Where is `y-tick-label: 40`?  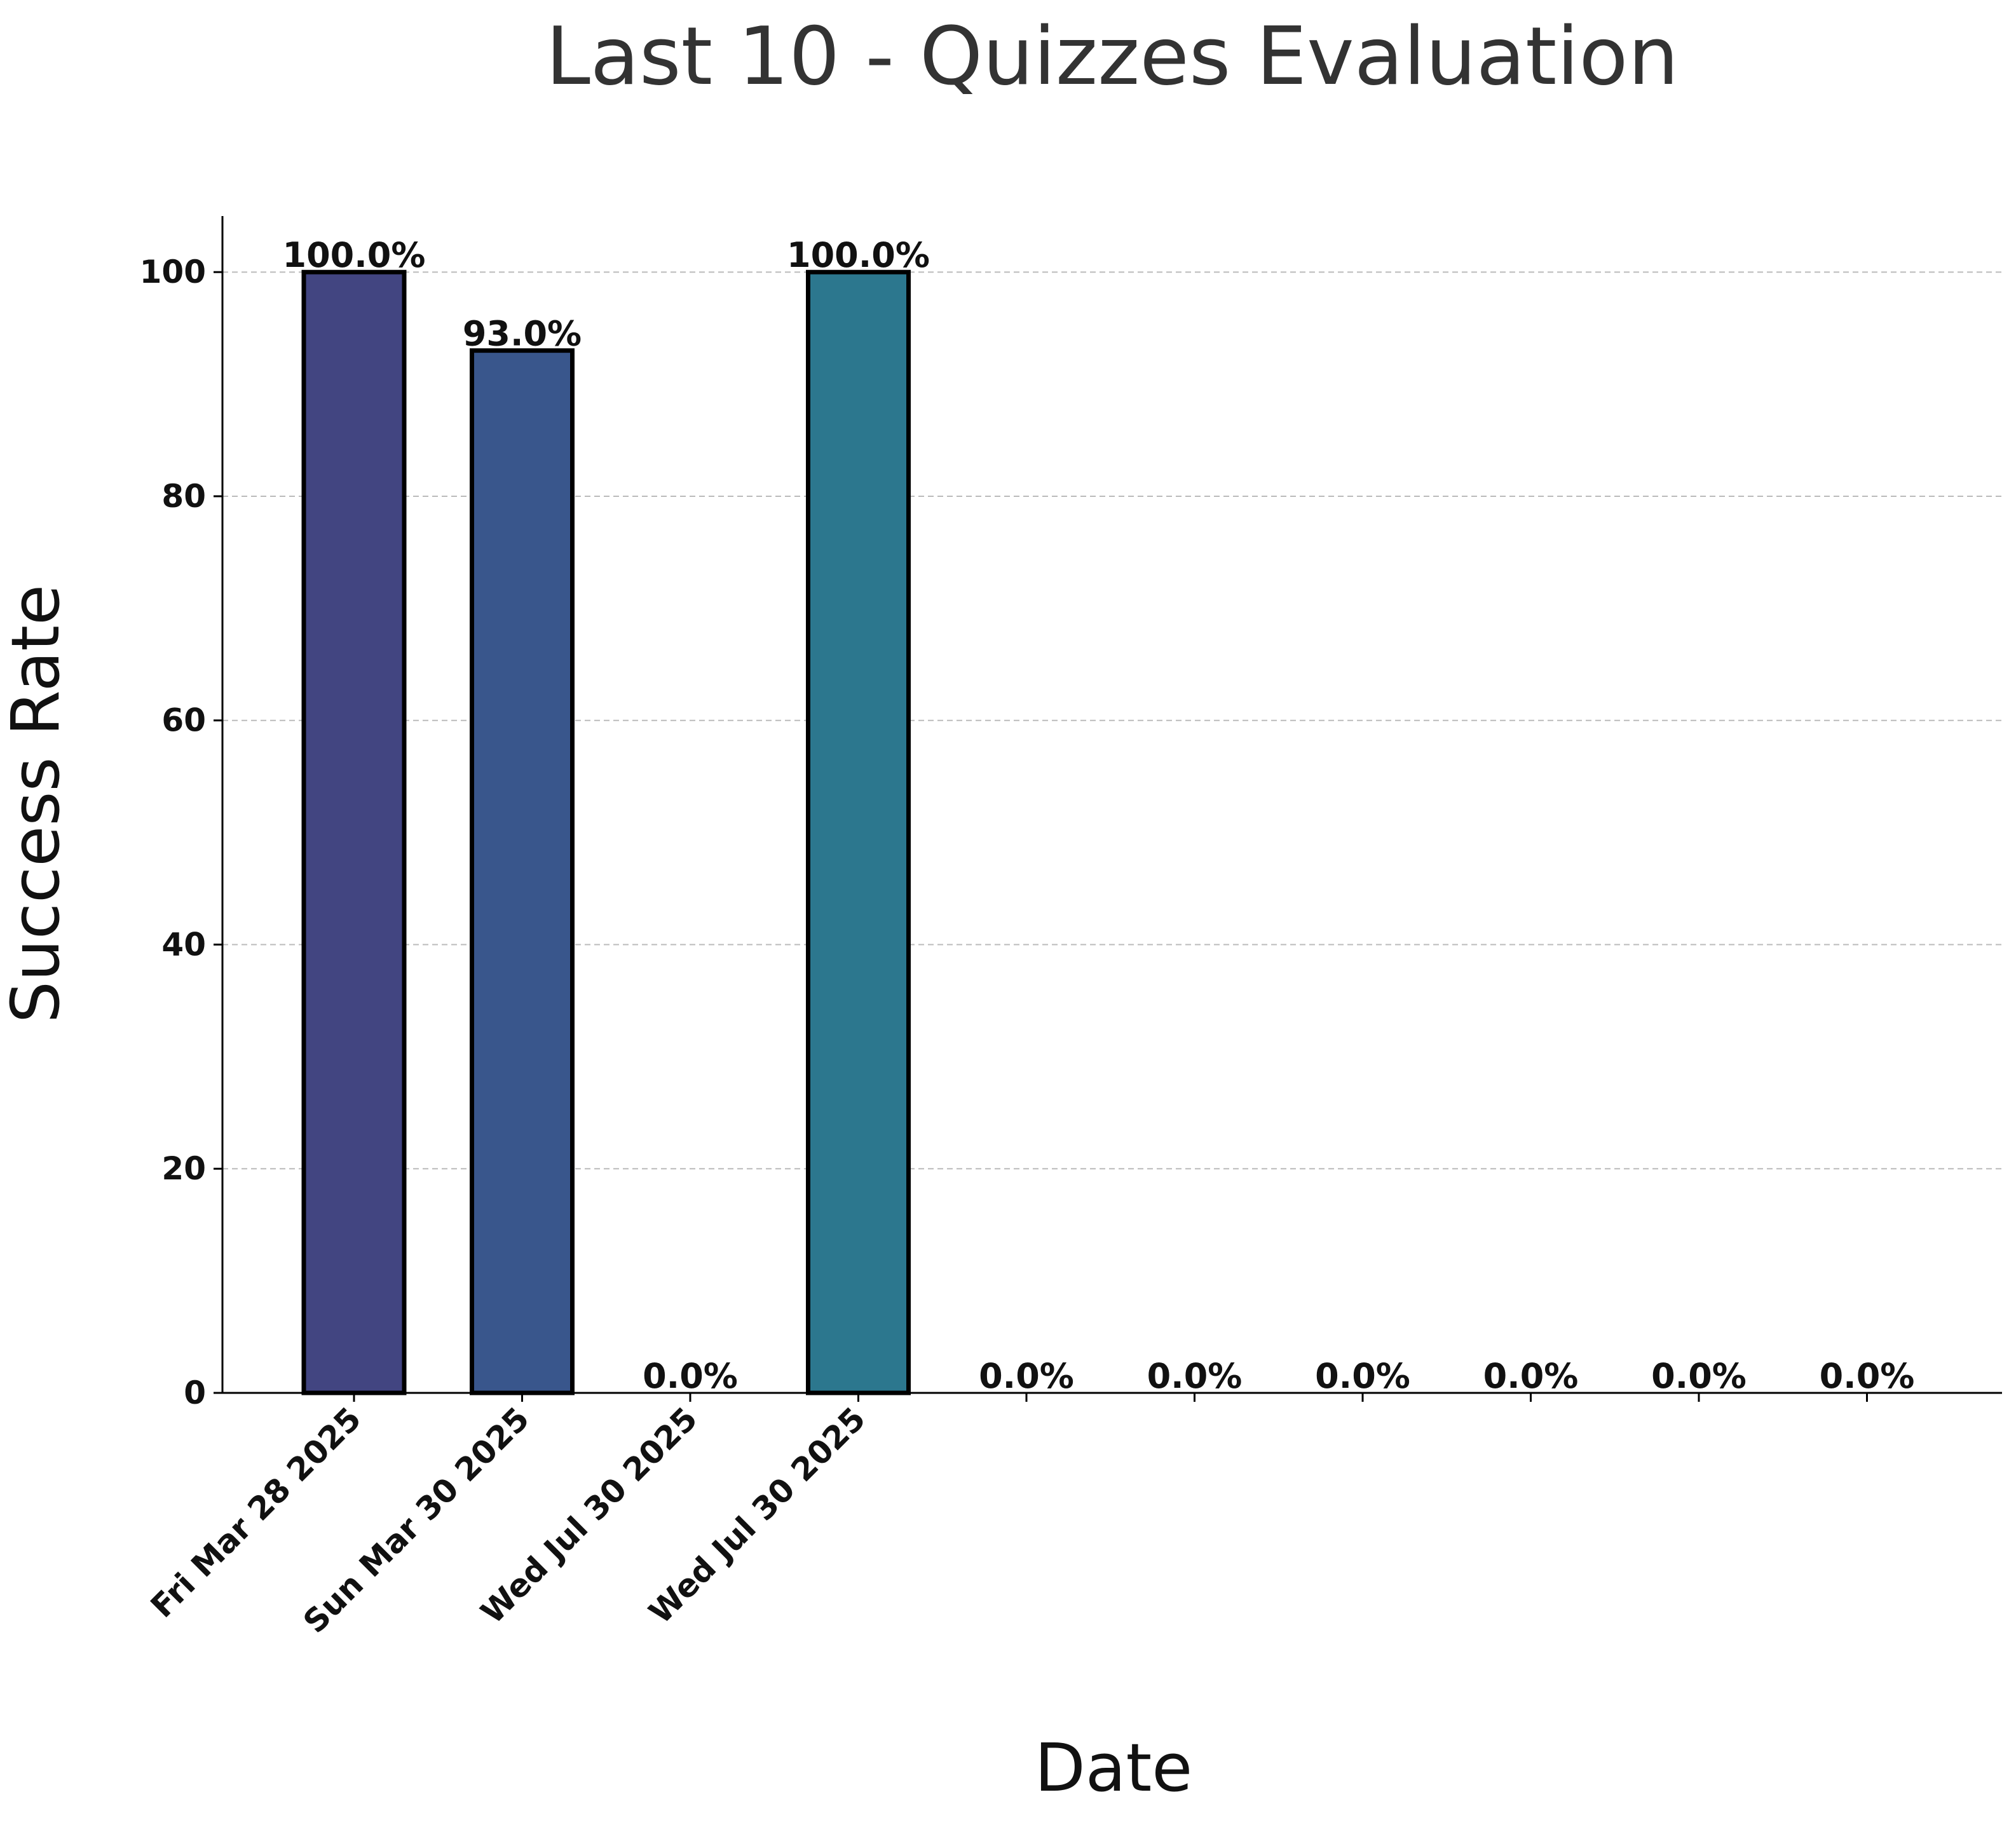
y-tick-label: 40 is located at coordinates (184, 944).